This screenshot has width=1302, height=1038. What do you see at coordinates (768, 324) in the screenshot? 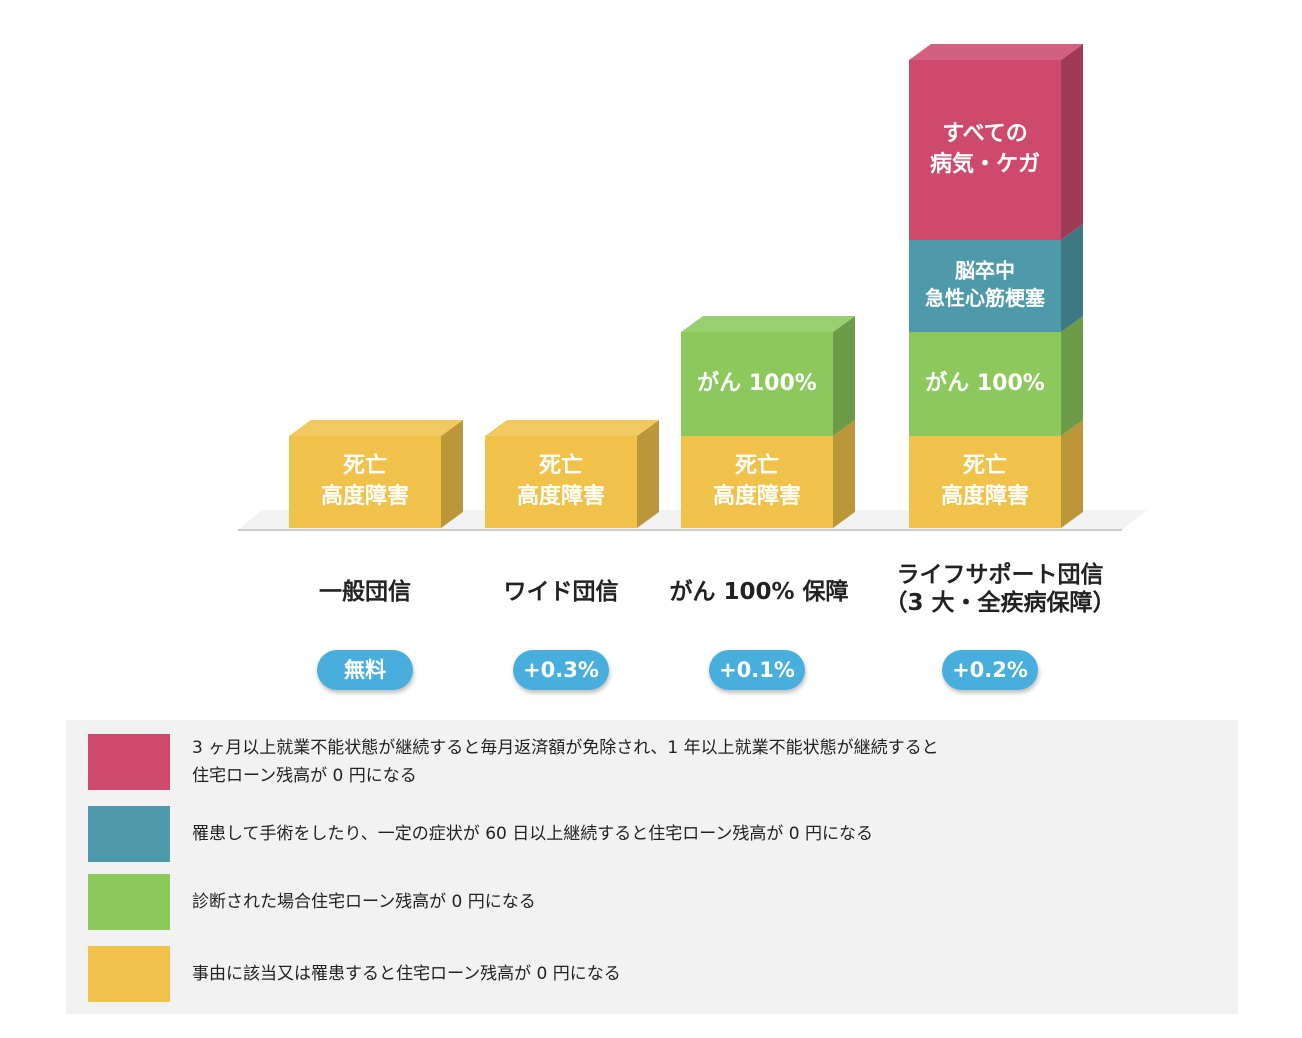
I see `bar-top-cancer` at bounding box center [768, 324].